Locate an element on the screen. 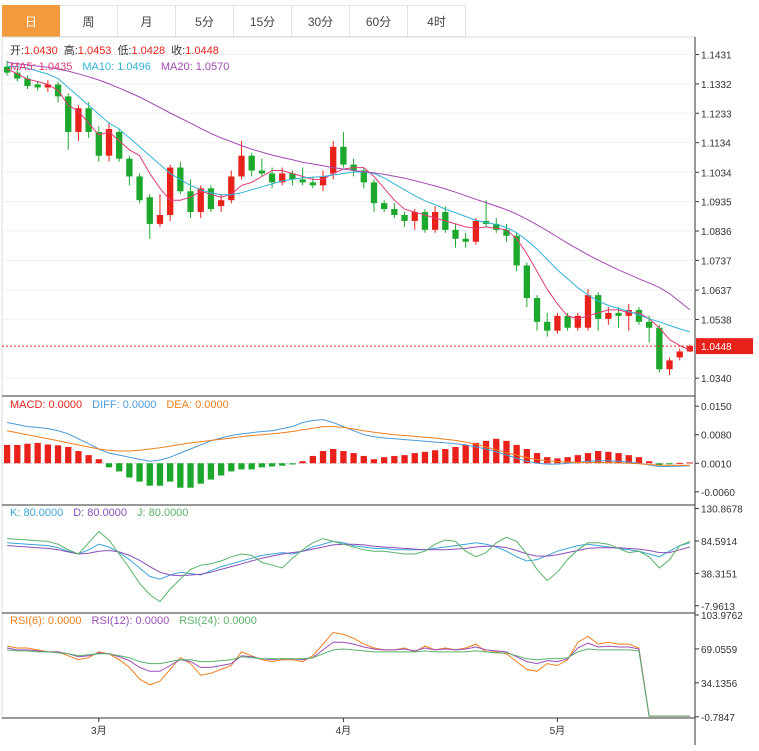  price-tick-label: 1.1233 is located at coordinates (716, 114).